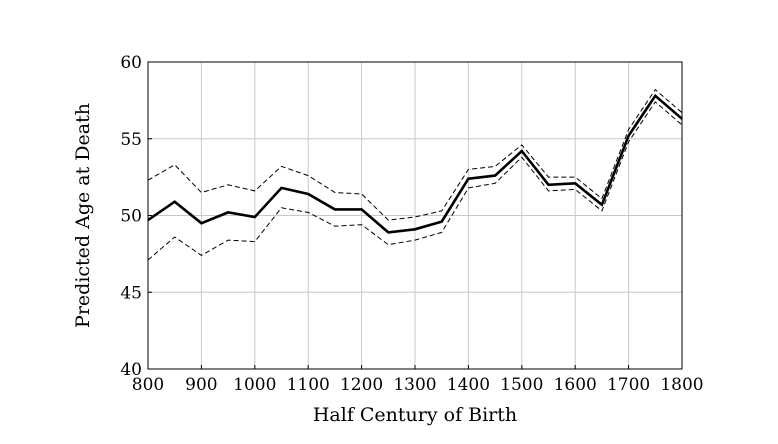 The image size is (778, 444). Describe the element at coordinates (414, 385) in the screenshot. I see `x-tick-label: 1300` at that location.